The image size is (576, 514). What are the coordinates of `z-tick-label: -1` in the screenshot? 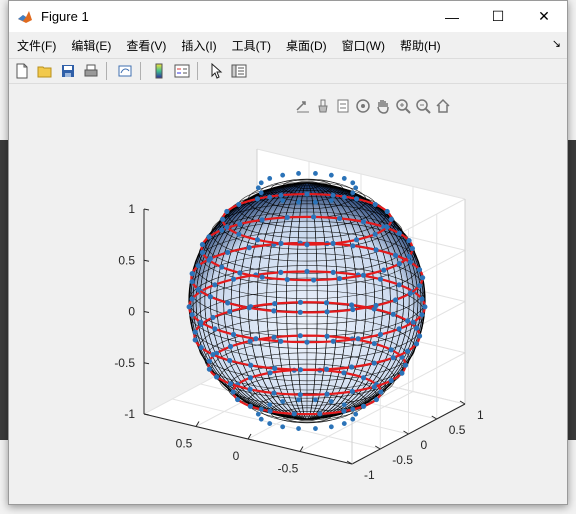 It's located at (129, 414).